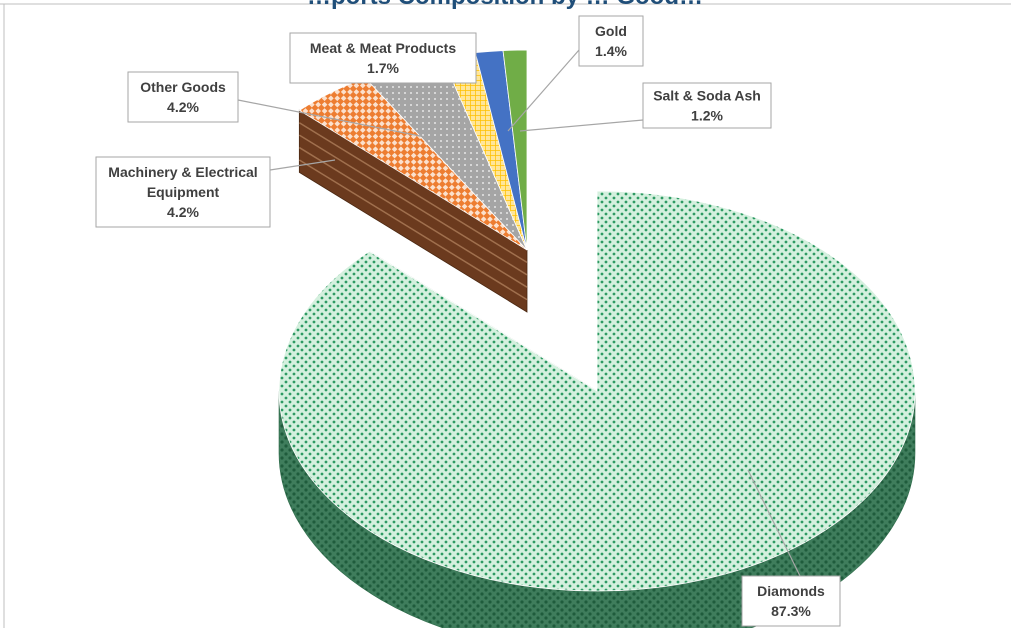 This screenshot has width=1011, height=628. What do you see at coordinates (611, 51) in the screenshot?
I see `data-label-value-gold: 1.4%` at bounding box center [611, 51].